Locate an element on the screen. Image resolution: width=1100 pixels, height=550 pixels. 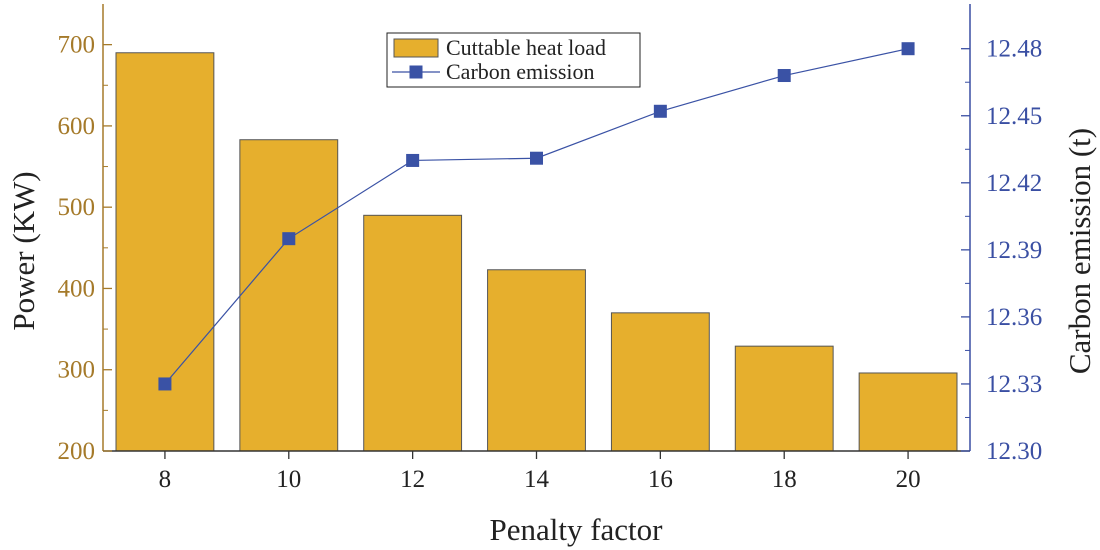
y-right-tick-label-12.45: 12.45 is located at coordinates (1014, 116).